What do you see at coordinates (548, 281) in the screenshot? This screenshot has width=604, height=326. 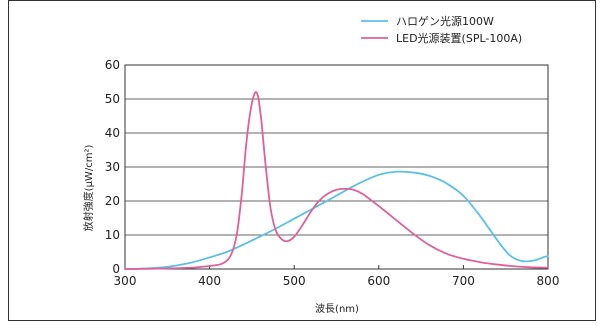 I see `x-tick-label: 800` at bounding box center [548, 281].